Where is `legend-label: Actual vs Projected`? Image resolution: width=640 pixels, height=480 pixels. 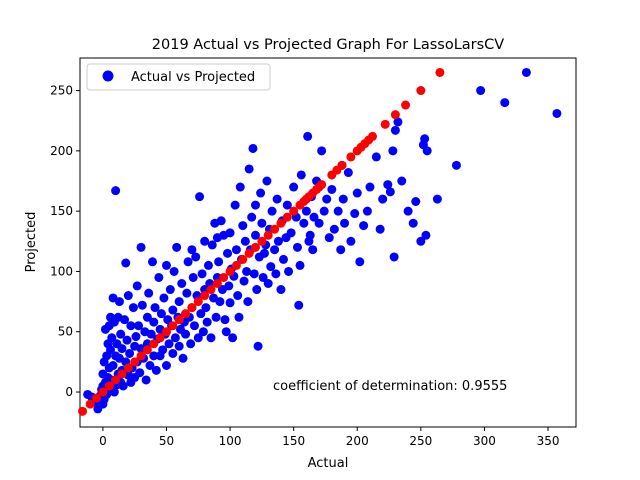 legend-label: Actual vs Projected is located at coordinates (193, 77).